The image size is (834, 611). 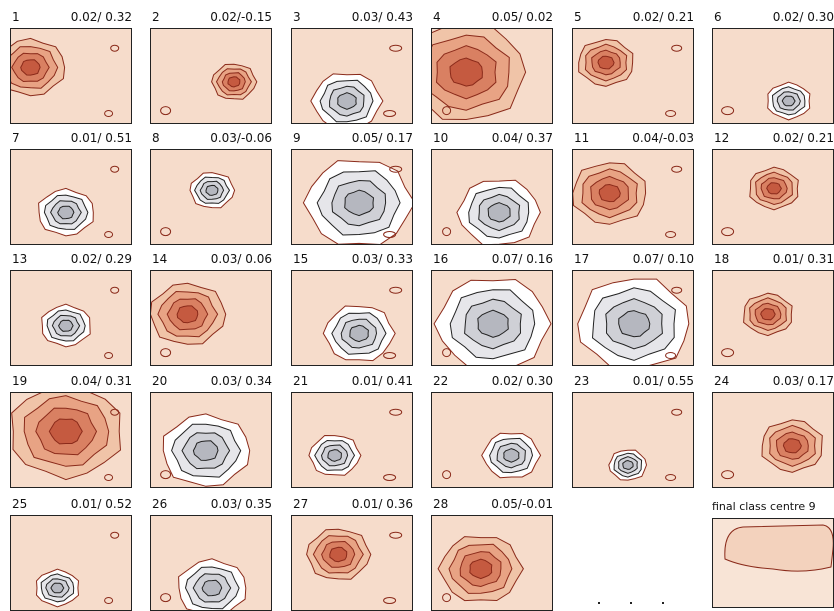 What do you see at coordinates (663, 17) in the screenshot?
I see `panel-stats-label: 0.02/ 0.21` at bounding box center [663, 17].